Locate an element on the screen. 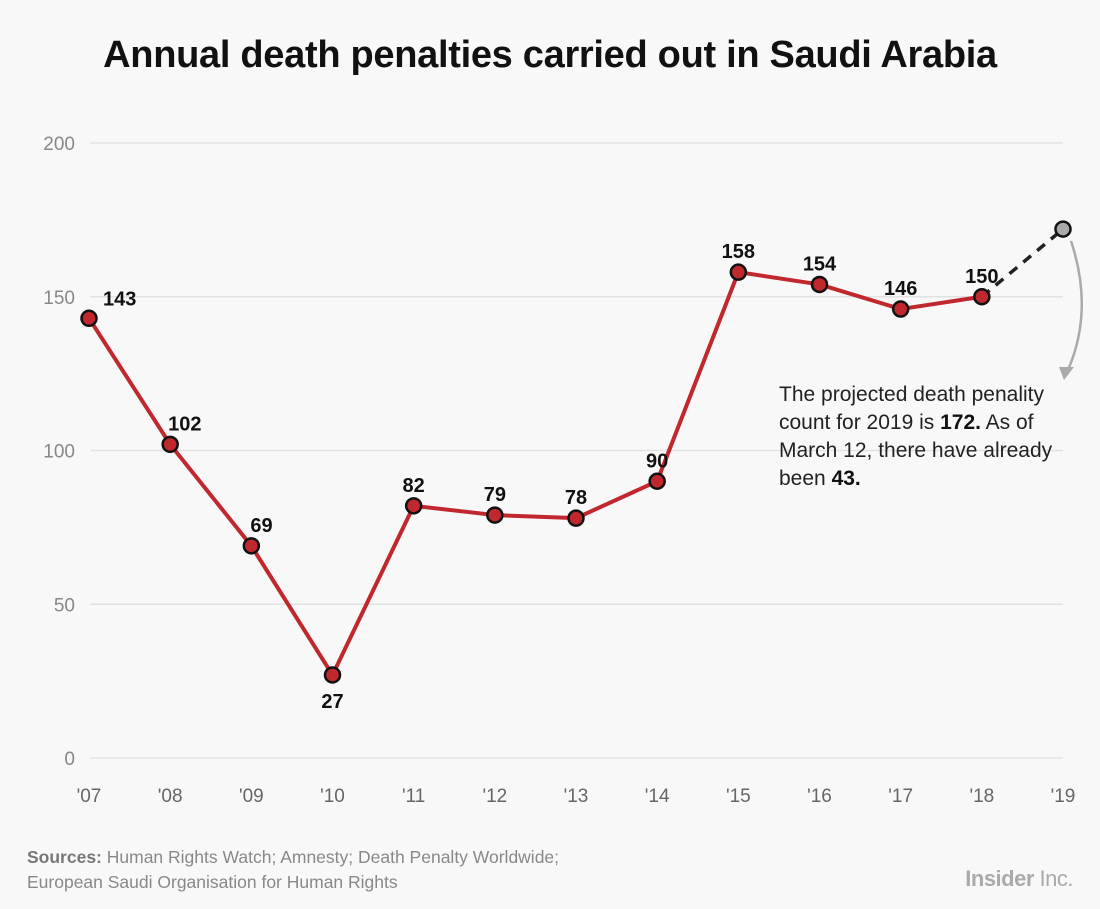  x-tick-label: '10 is located at coordinates (332, 796).